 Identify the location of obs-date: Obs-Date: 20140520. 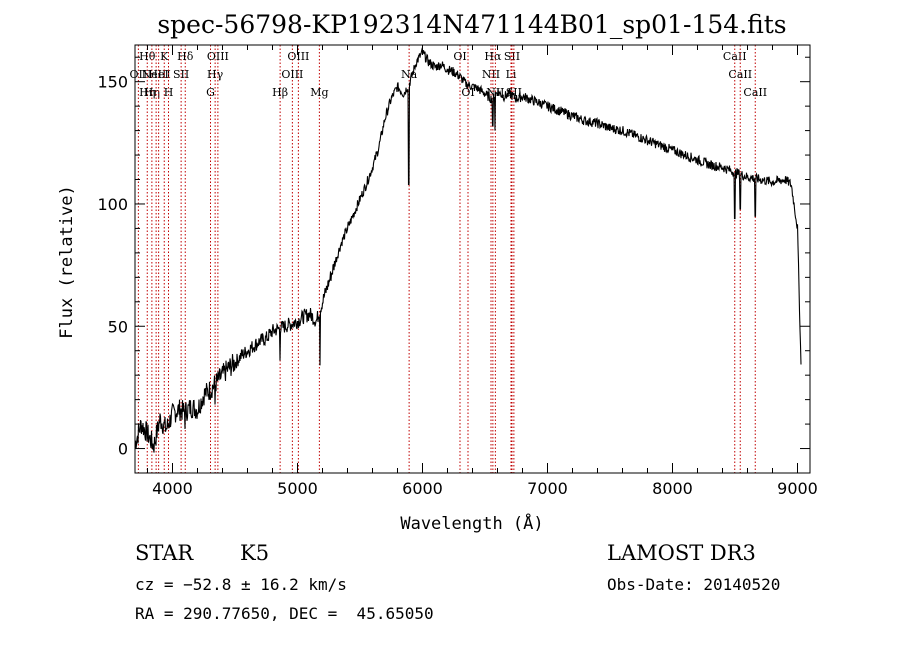
(693, 584).